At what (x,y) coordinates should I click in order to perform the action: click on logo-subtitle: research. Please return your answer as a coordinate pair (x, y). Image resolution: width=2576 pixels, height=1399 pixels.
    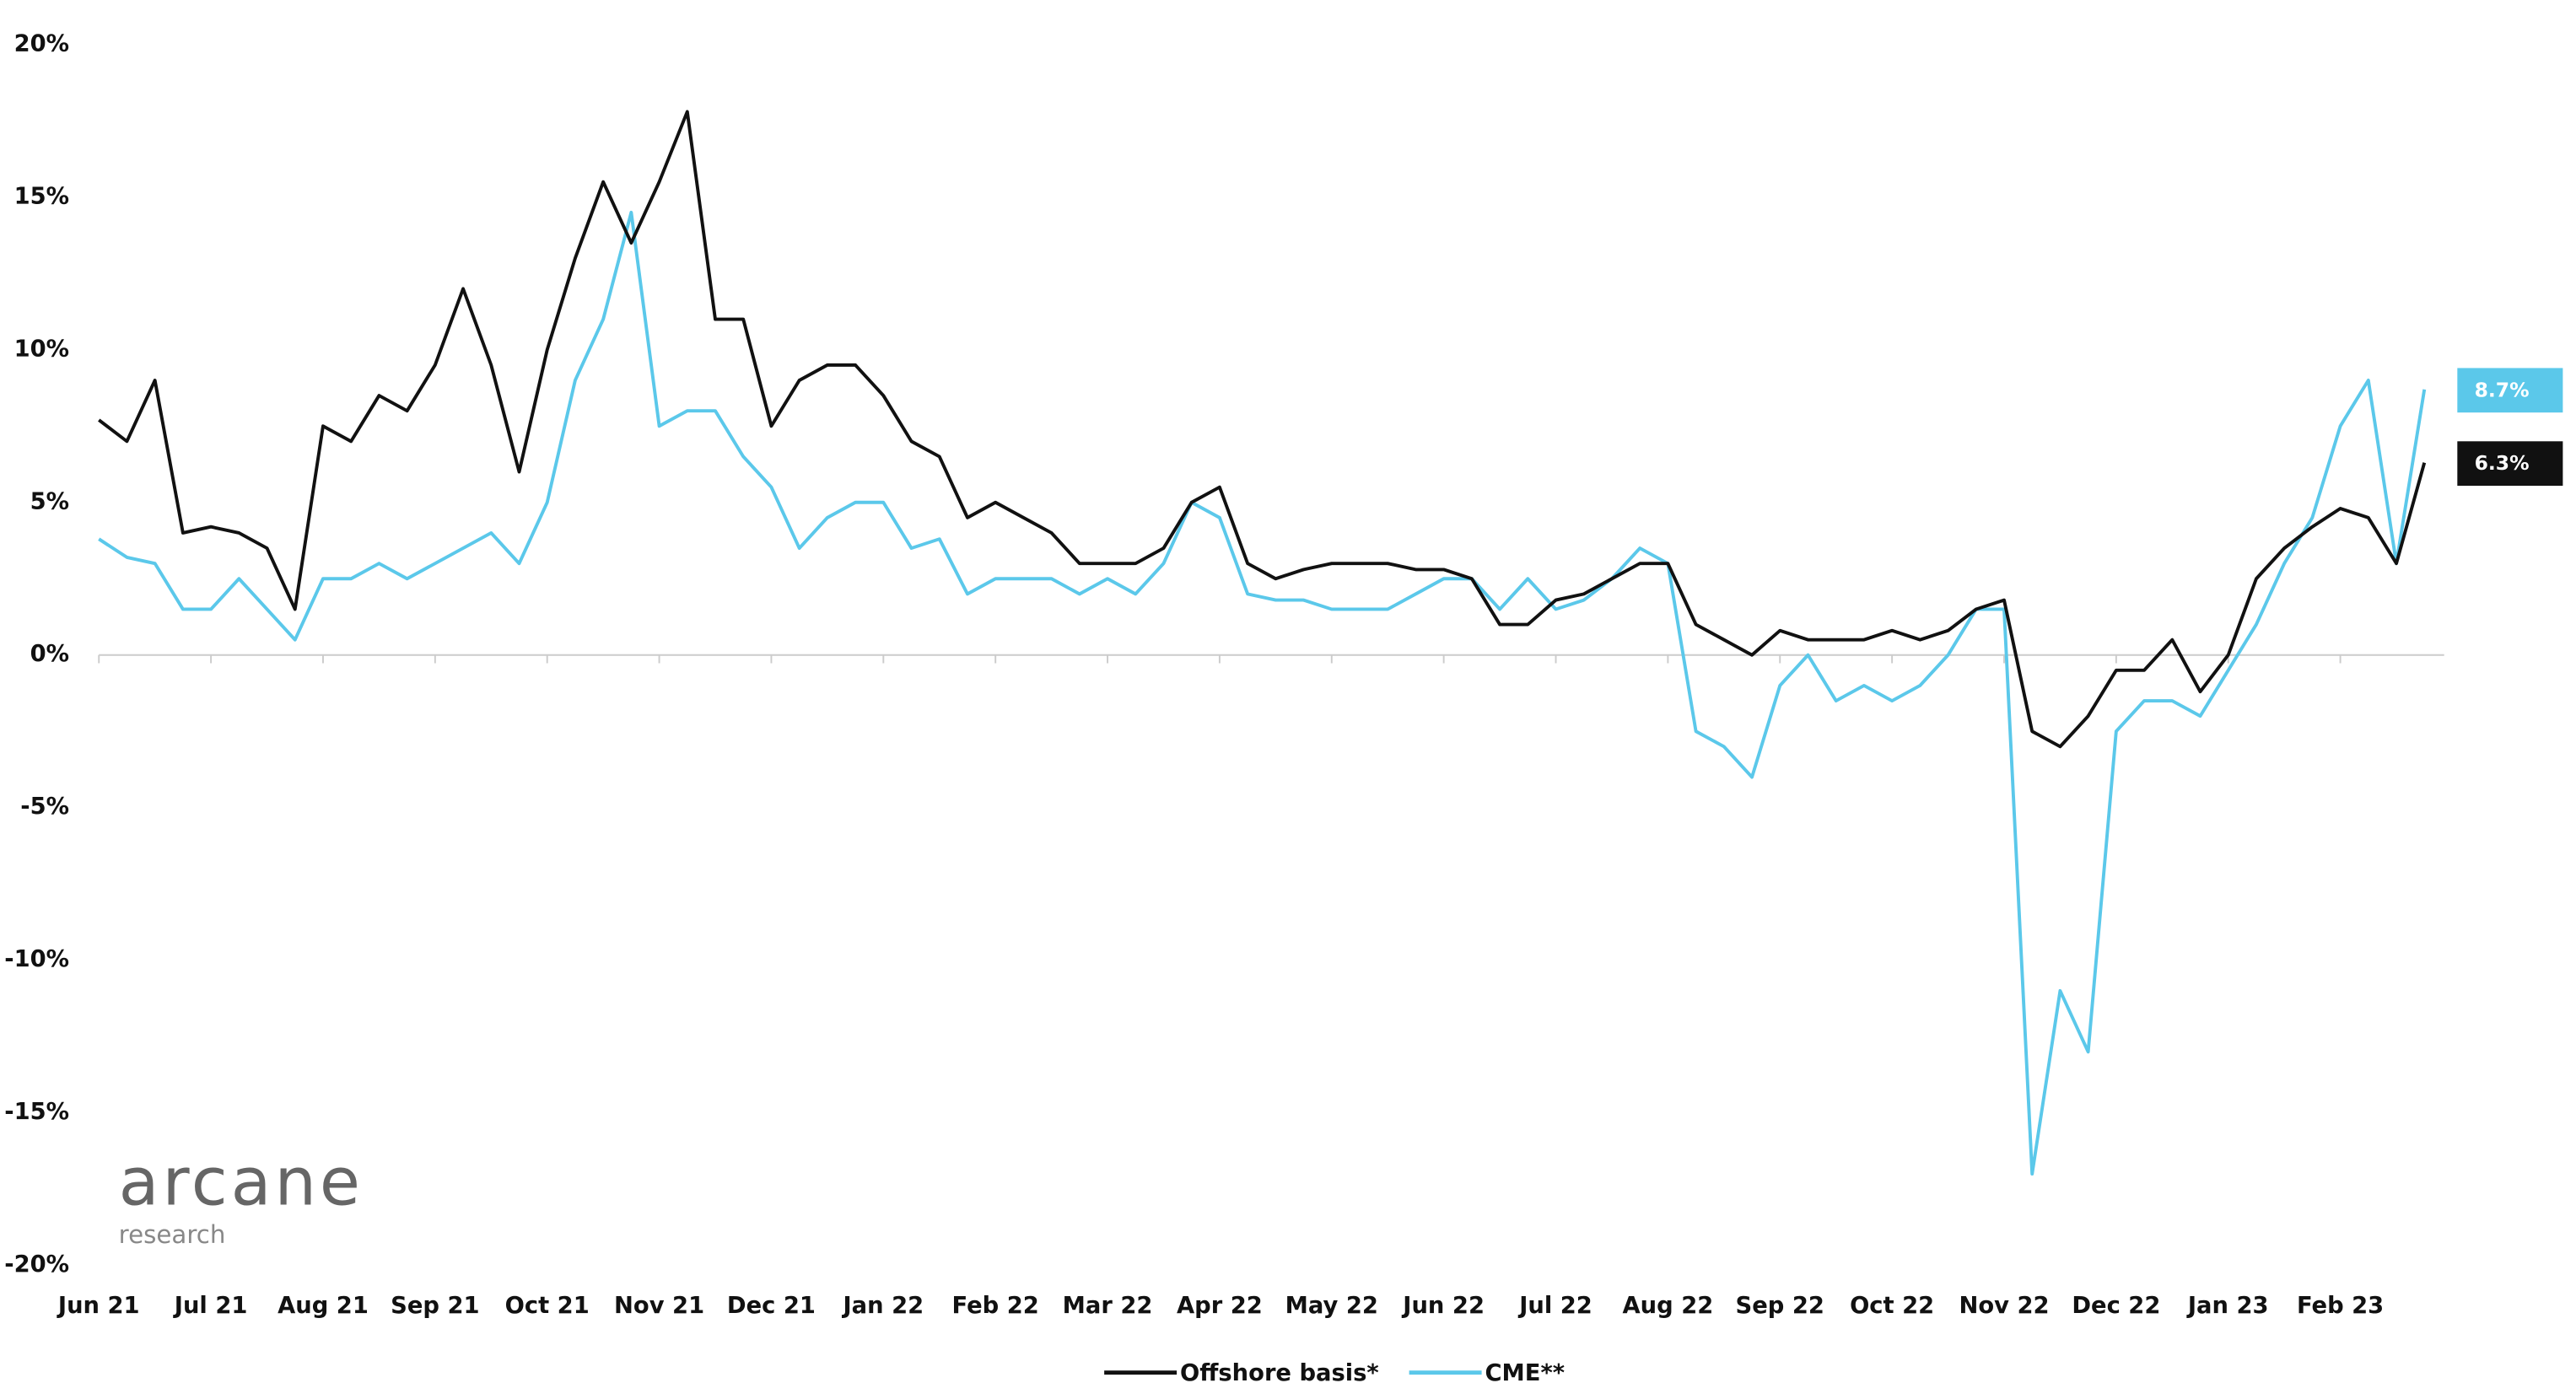
    Looking at the image, I should click on (172, 1234).